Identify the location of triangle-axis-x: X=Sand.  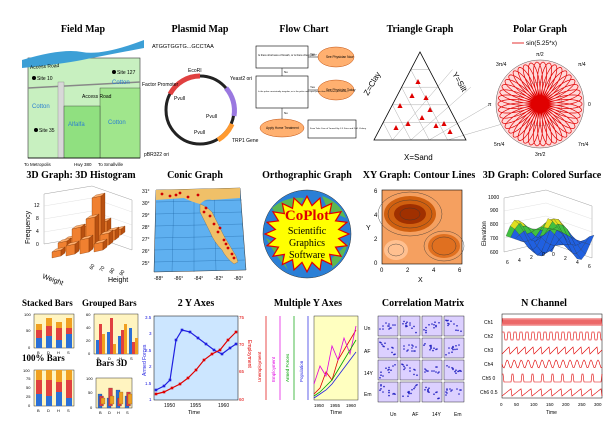
(418, 157).